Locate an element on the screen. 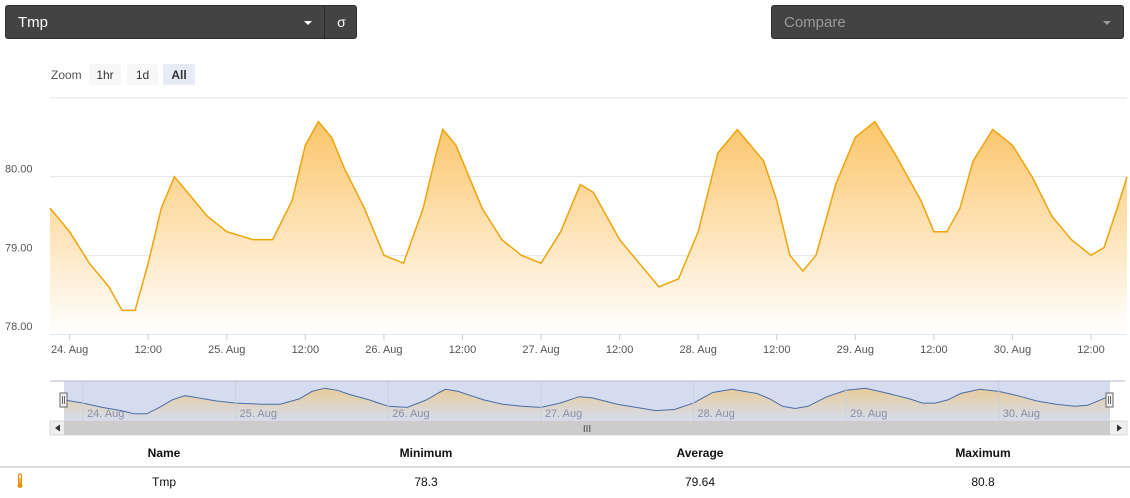  navigator-label: 29. Aug is located at coordinates (868, 414).